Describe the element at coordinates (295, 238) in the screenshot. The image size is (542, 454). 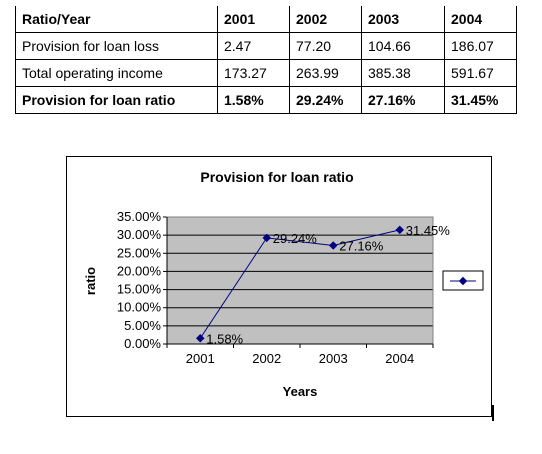
I see `data-label: 29.24%` at that location.